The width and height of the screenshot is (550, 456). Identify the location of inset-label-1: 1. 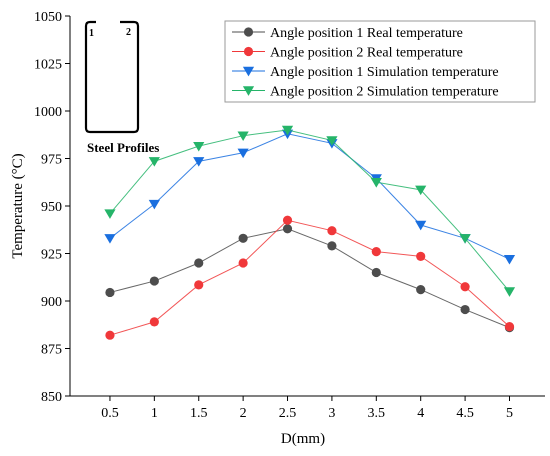
(91, 33).